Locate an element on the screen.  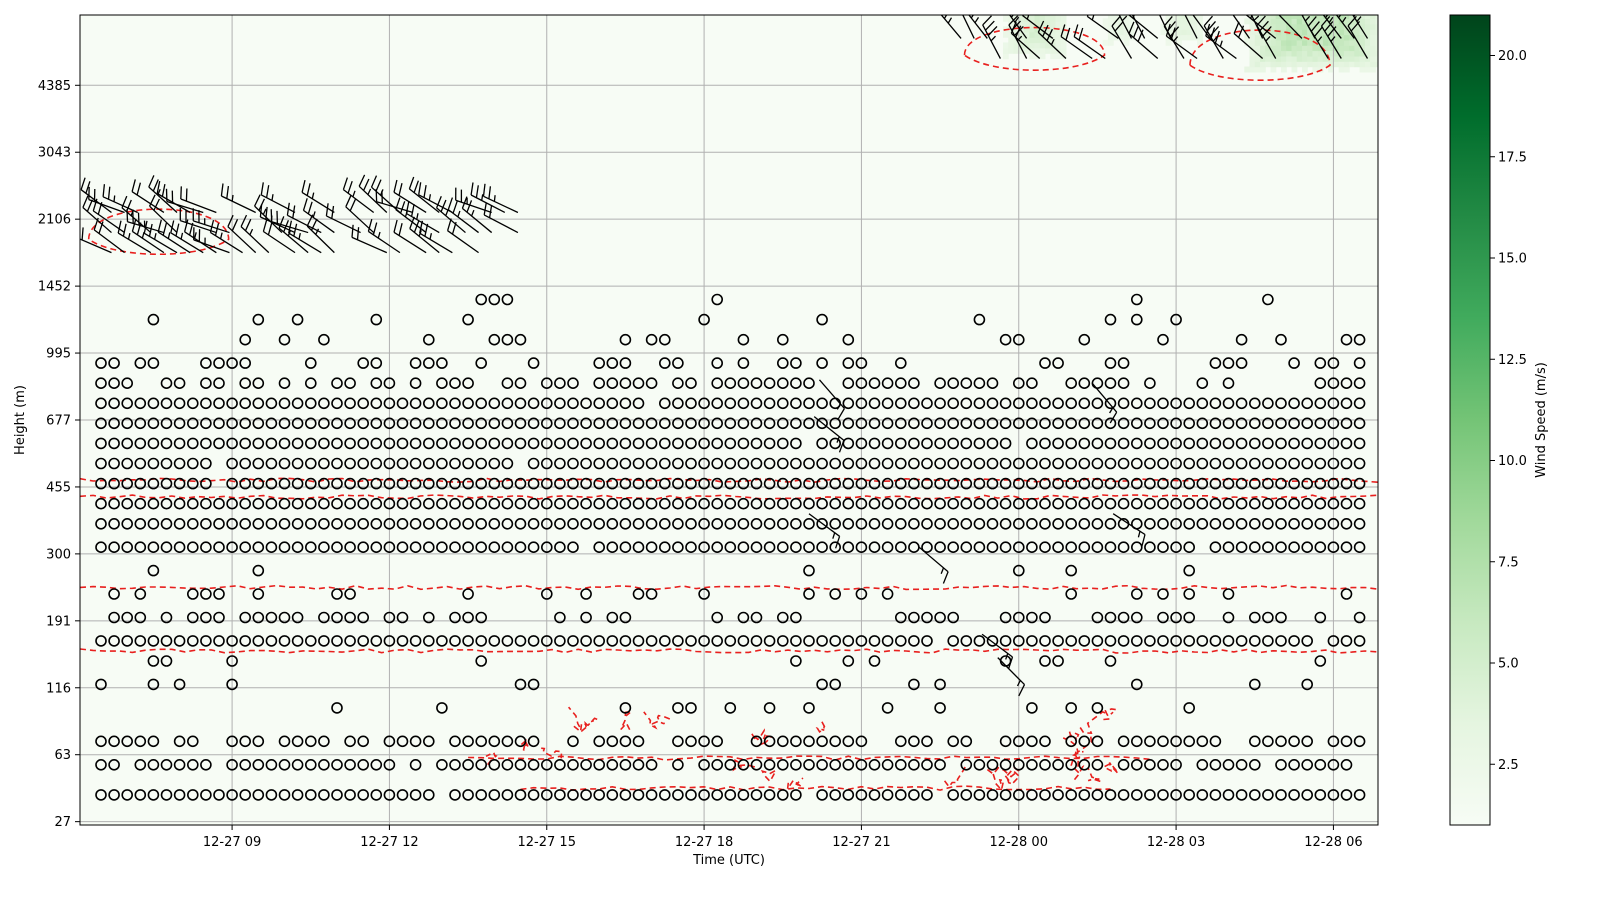
y-tick-label: 2106 is located at coordinates (54, 220).